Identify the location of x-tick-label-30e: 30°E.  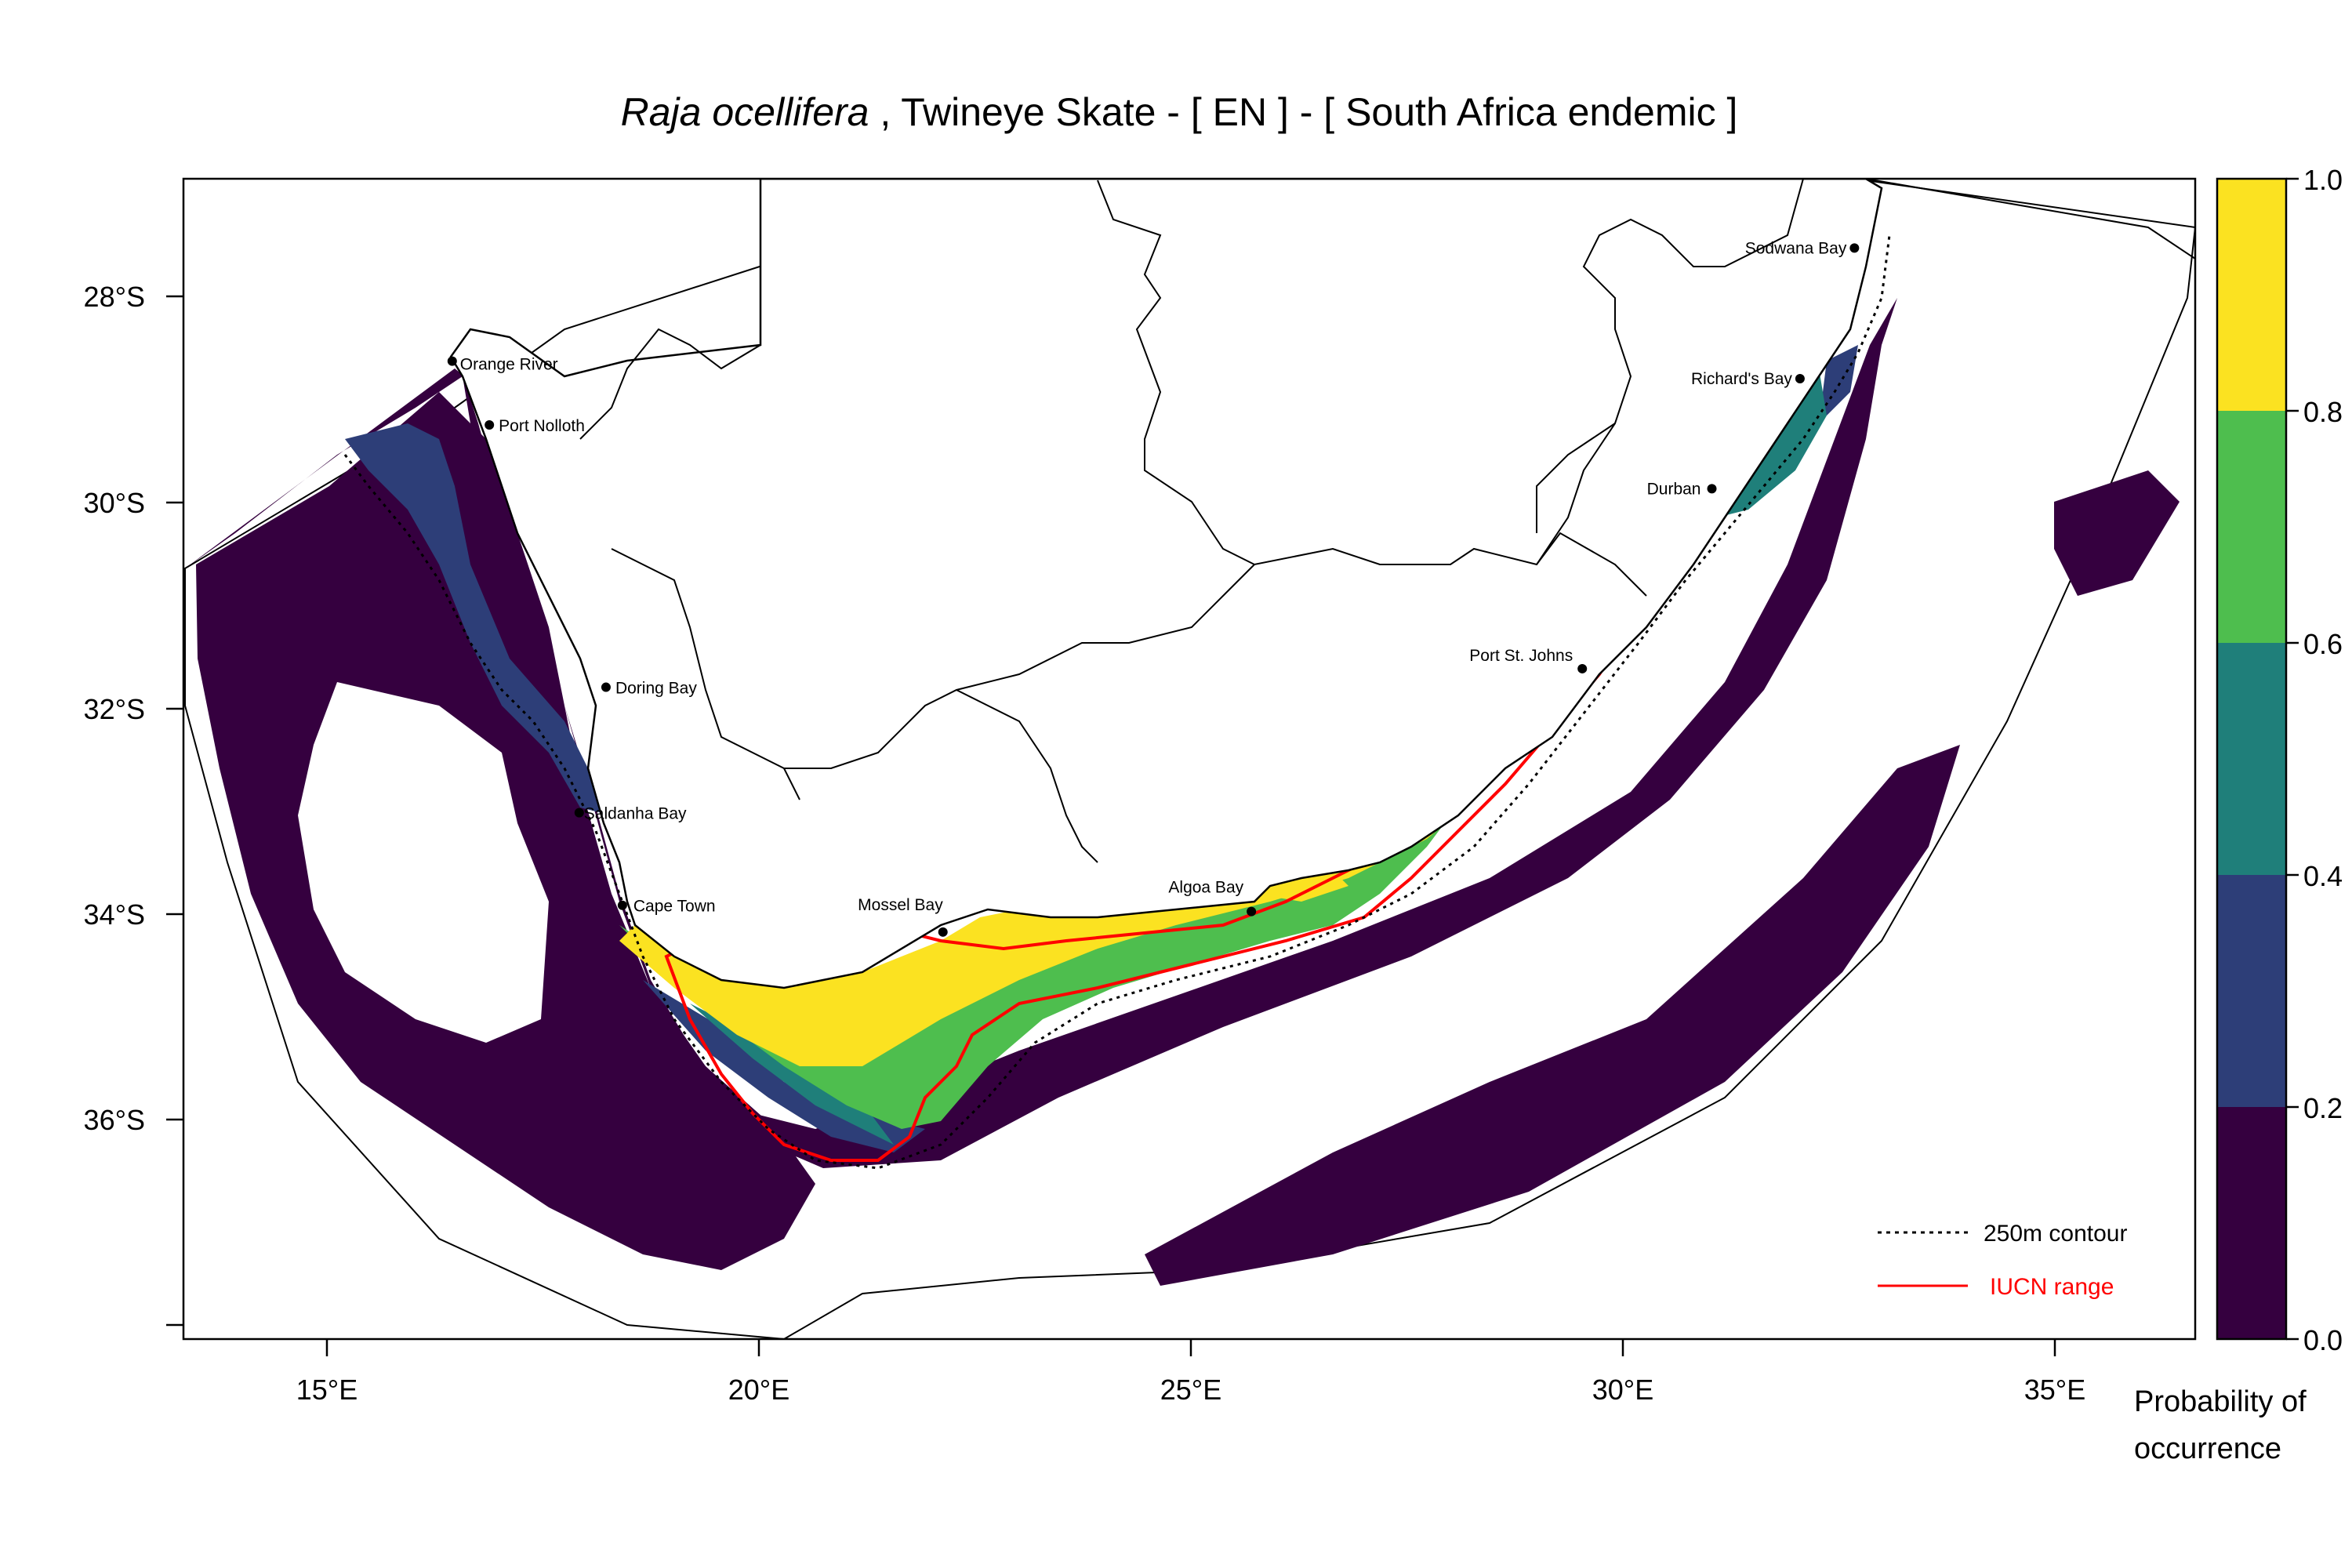
(1623, 1390).